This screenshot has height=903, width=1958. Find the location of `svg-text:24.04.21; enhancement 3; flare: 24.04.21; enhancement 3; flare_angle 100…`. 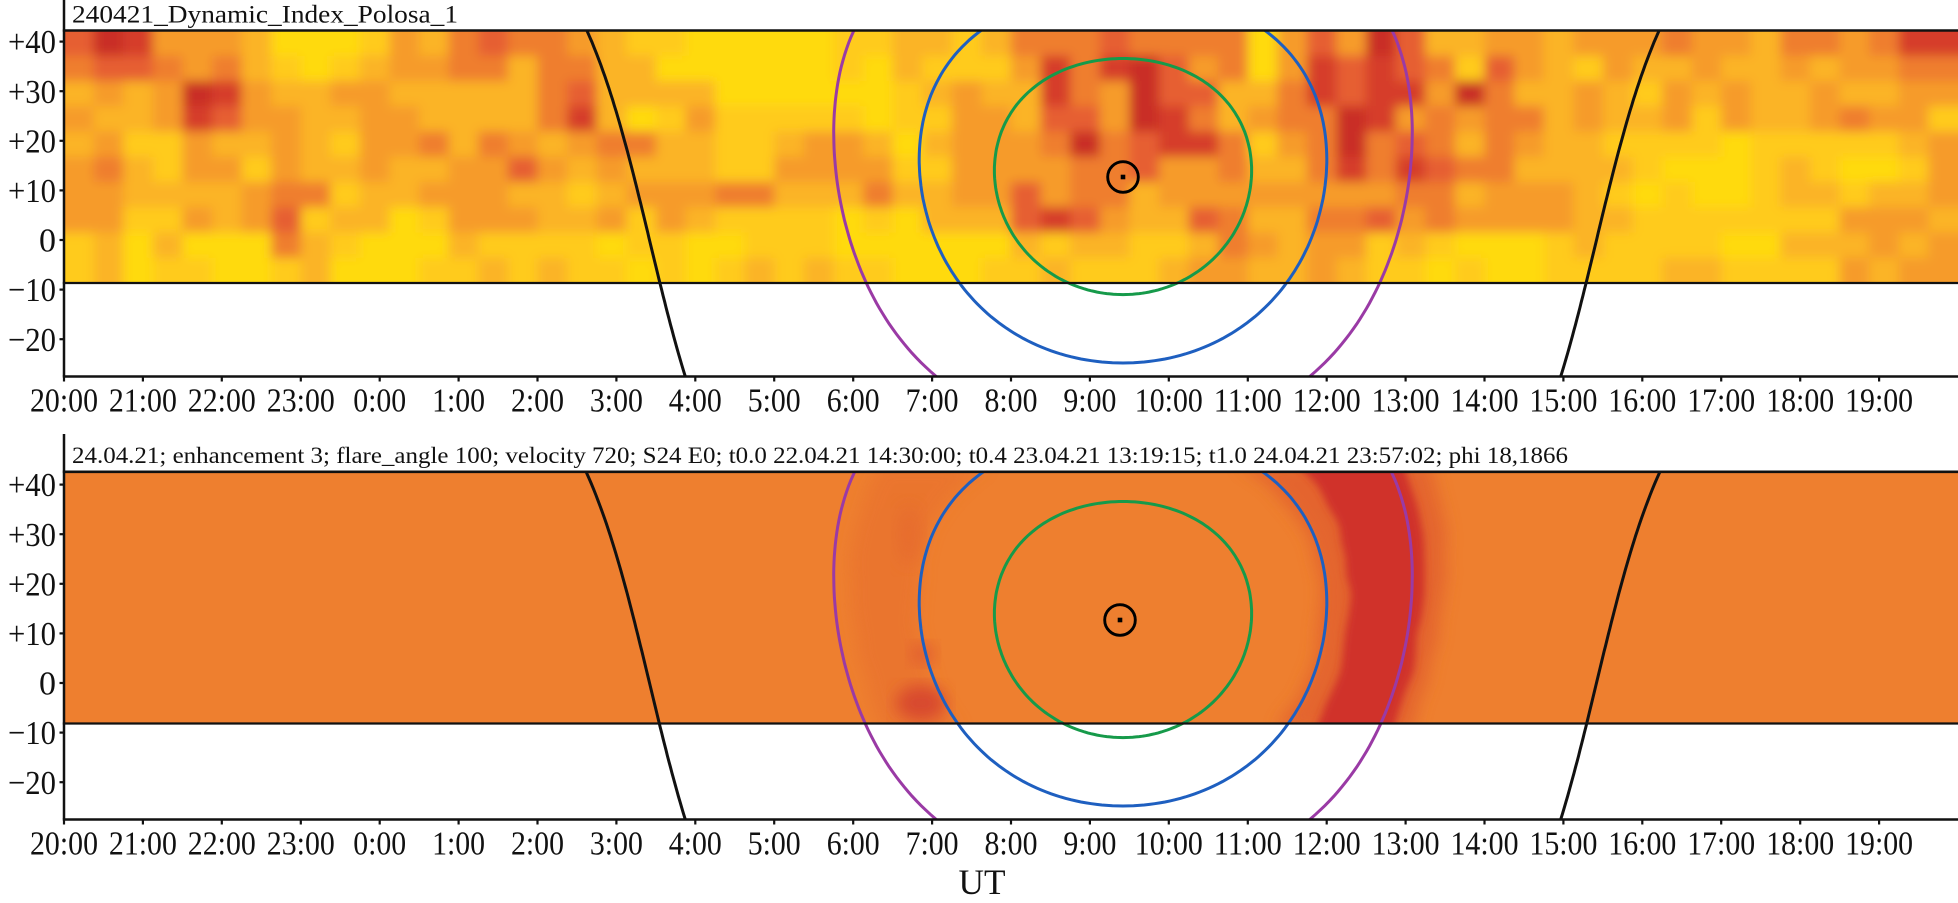

svg-text:24.04.21; enhancement 3; flare: 24.04.21; enhancement 3; flare_angle 100… is located at coordinates (820, 456).